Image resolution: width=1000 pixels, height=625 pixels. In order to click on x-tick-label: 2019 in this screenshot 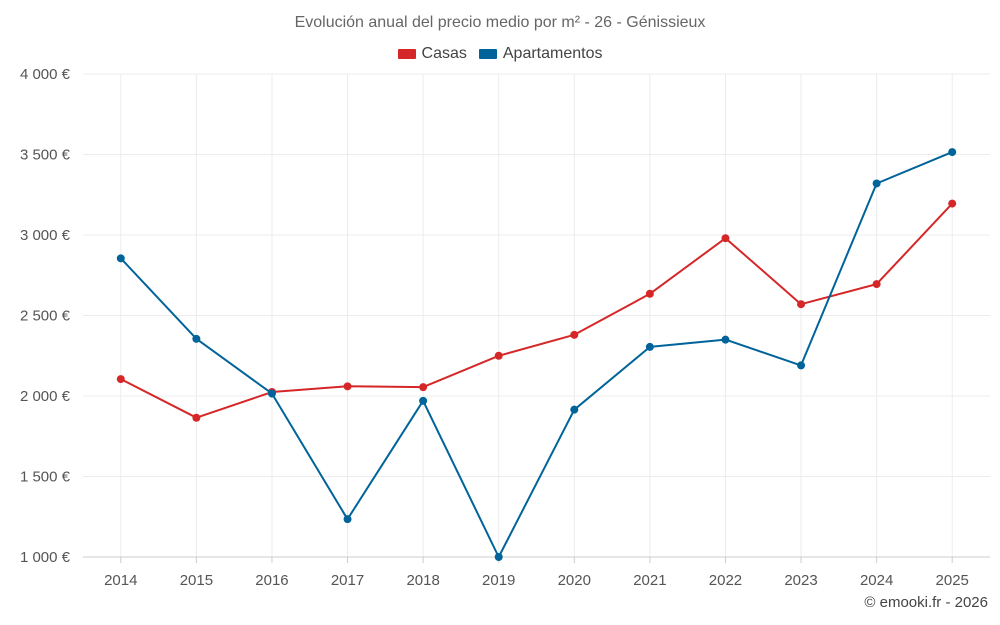, I will do `click(498, 580)`.